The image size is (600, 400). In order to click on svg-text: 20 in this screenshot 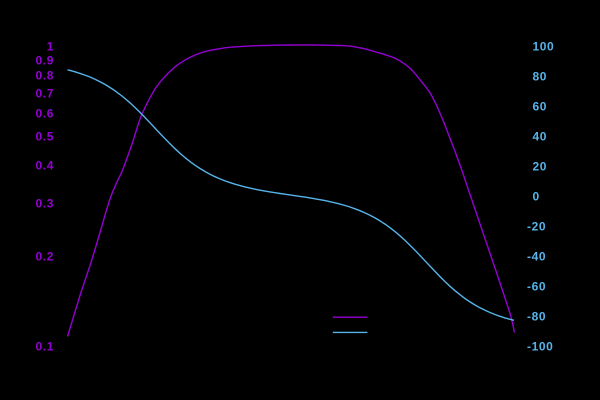, I will do `click(540, 167)`.